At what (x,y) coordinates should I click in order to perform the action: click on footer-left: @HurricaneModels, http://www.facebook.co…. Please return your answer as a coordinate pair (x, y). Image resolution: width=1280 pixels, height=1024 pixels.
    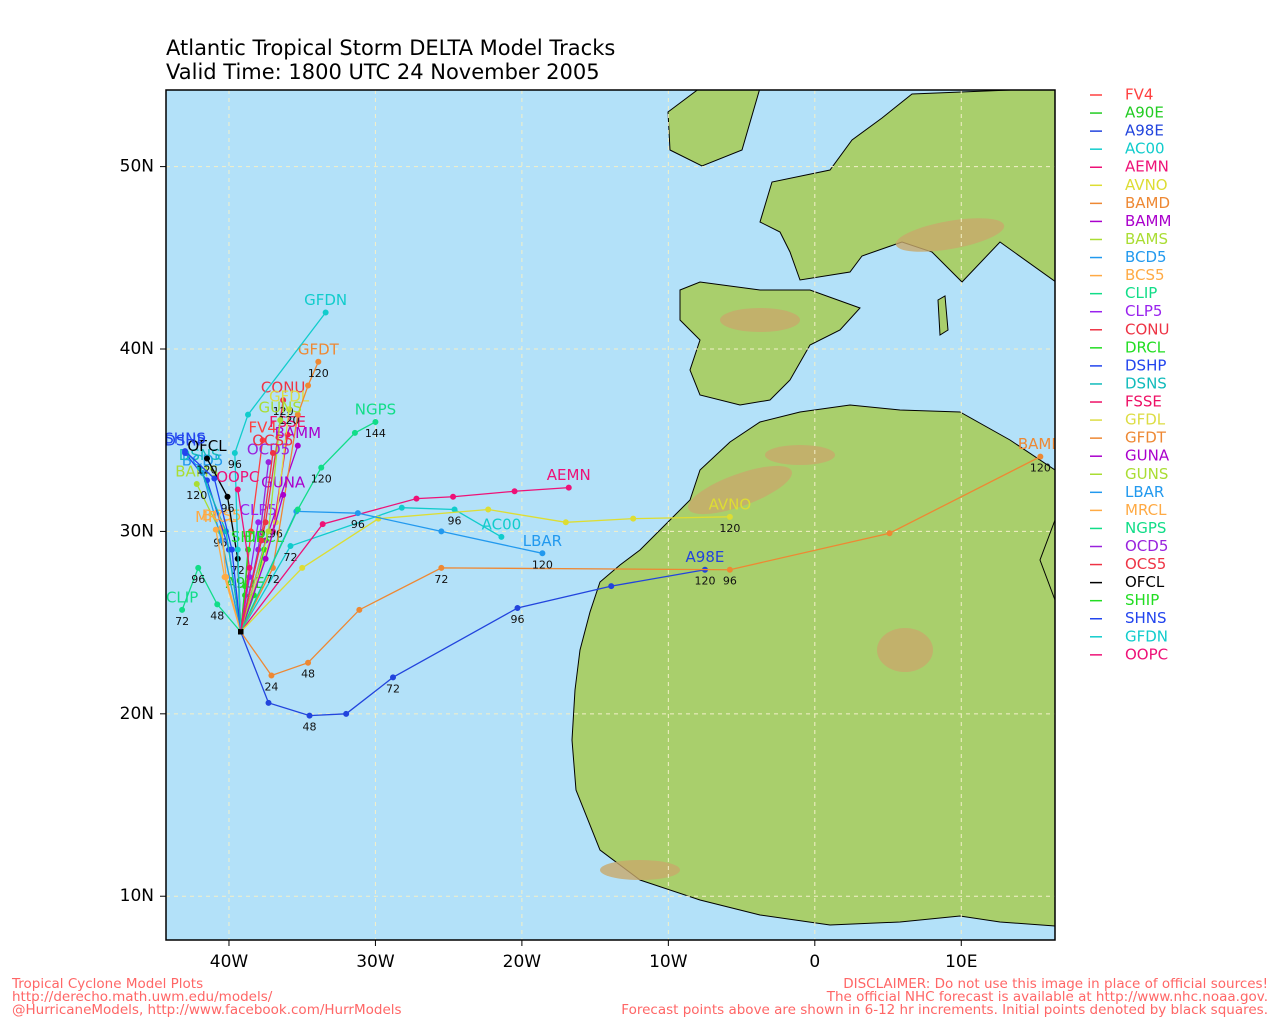
    Looking at the image, I should click on (207, 1010).